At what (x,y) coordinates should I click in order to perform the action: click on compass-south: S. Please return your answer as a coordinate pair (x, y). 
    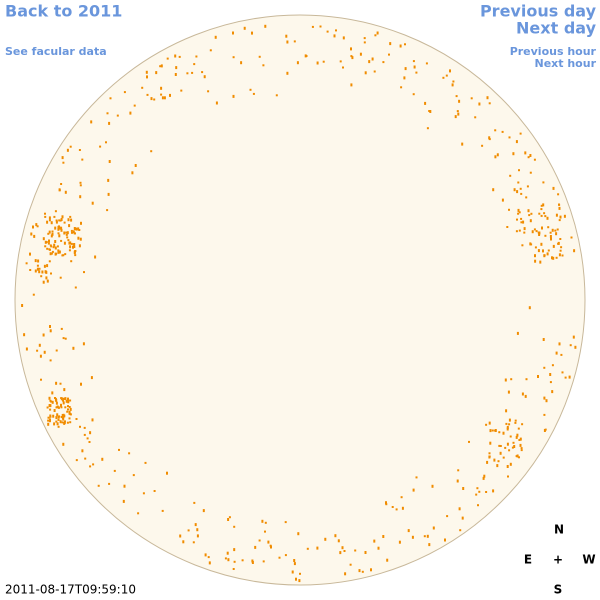
    Looking at the image, I should click on (558, 590).